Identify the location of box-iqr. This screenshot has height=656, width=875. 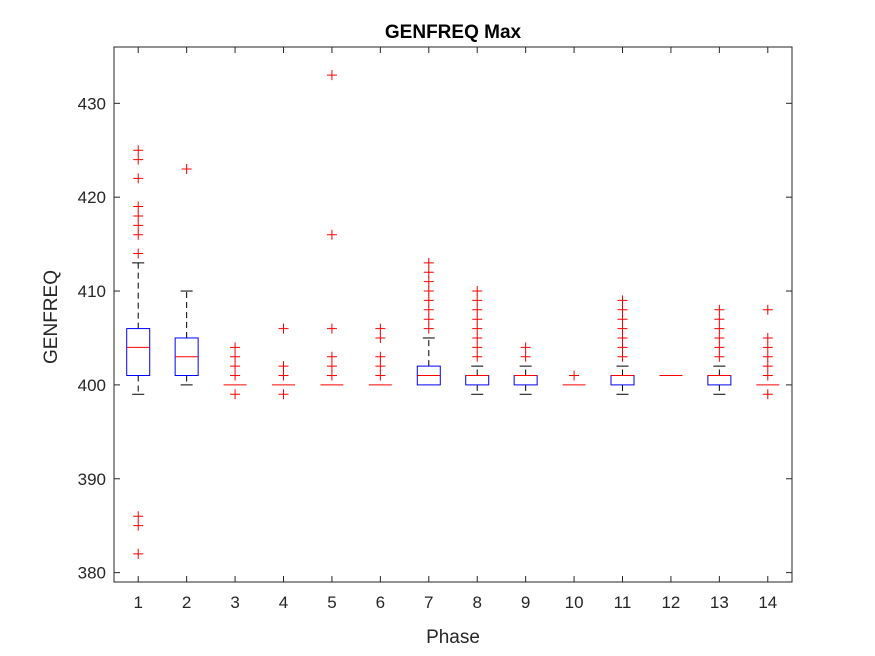
(138, 352).